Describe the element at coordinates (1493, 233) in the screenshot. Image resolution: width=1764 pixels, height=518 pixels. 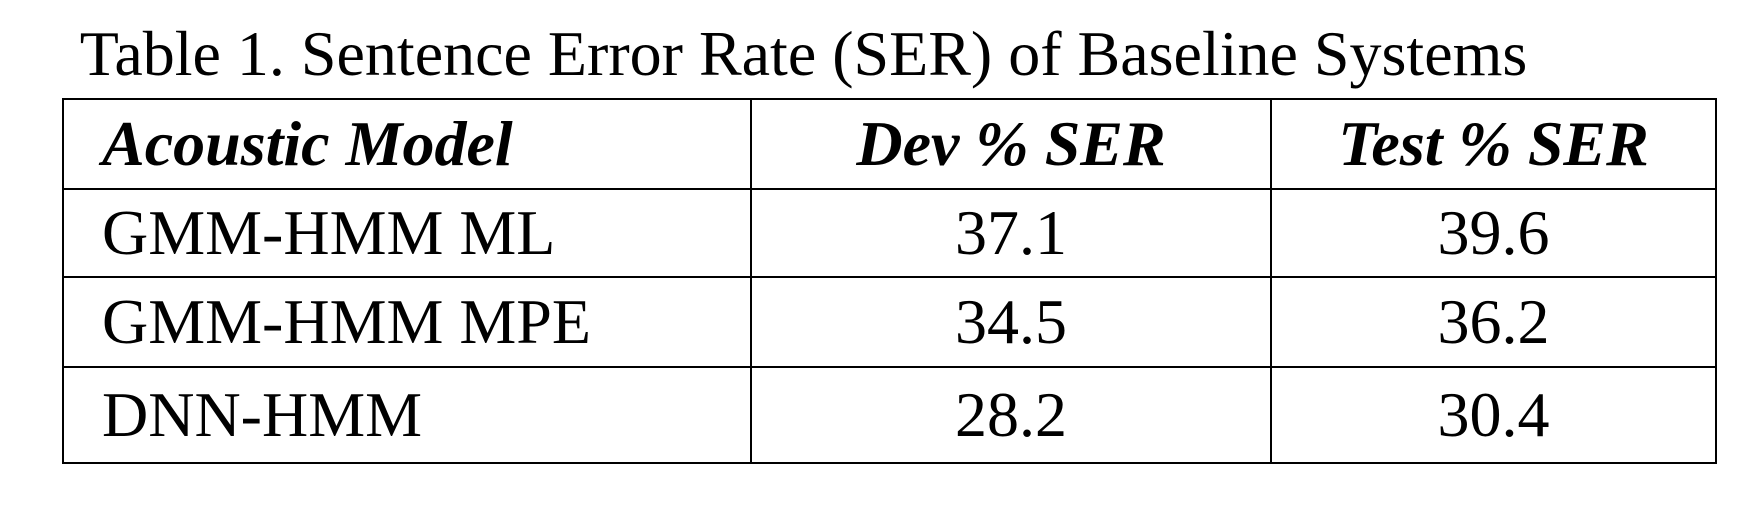
I see `cell-test-ser: 39.6` at that location.